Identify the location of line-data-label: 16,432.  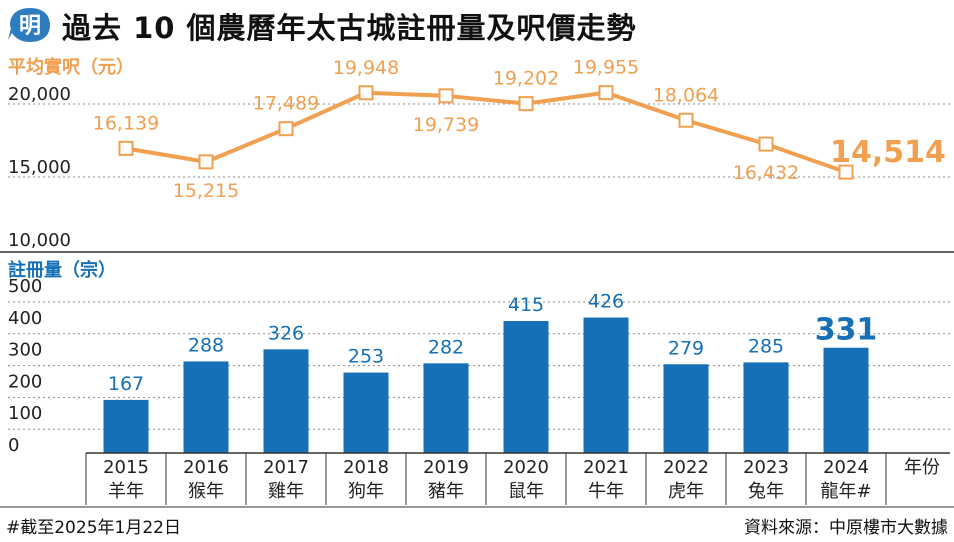
(766, 173).